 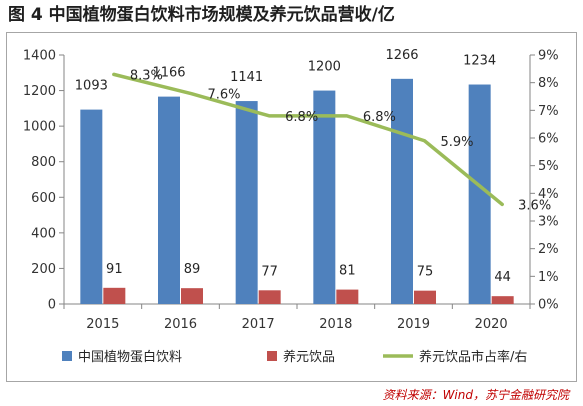 I want to click on legend-label: 养元饮品市占率/右, so click(x=473, y=357).